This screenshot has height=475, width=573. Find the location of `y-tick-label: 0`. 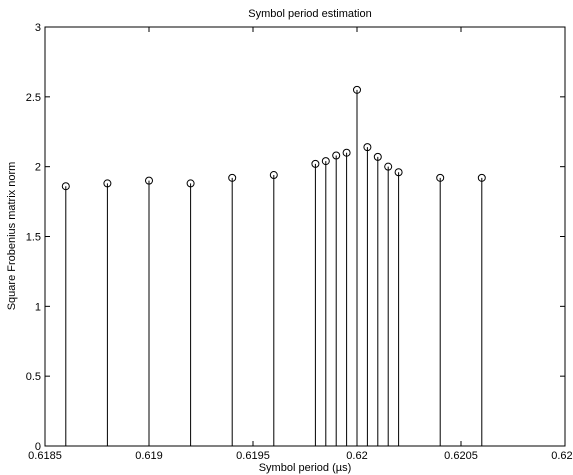

y-tick-label: 0 is located at coordinates (38, 447).